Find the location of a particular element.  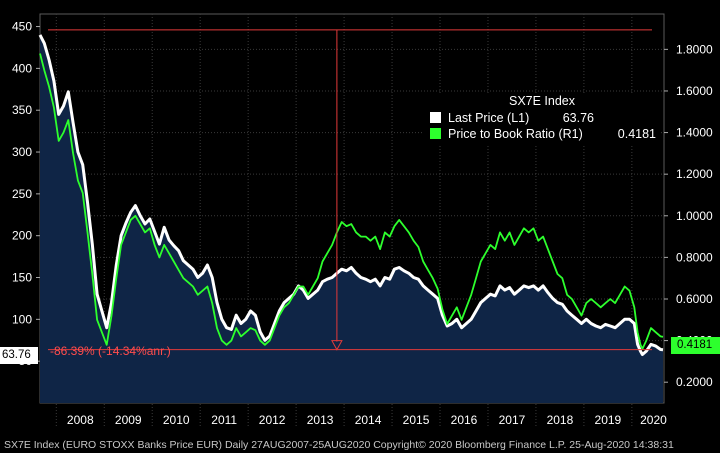

left-tick-label: 350 is located at coordinates (22, 110).